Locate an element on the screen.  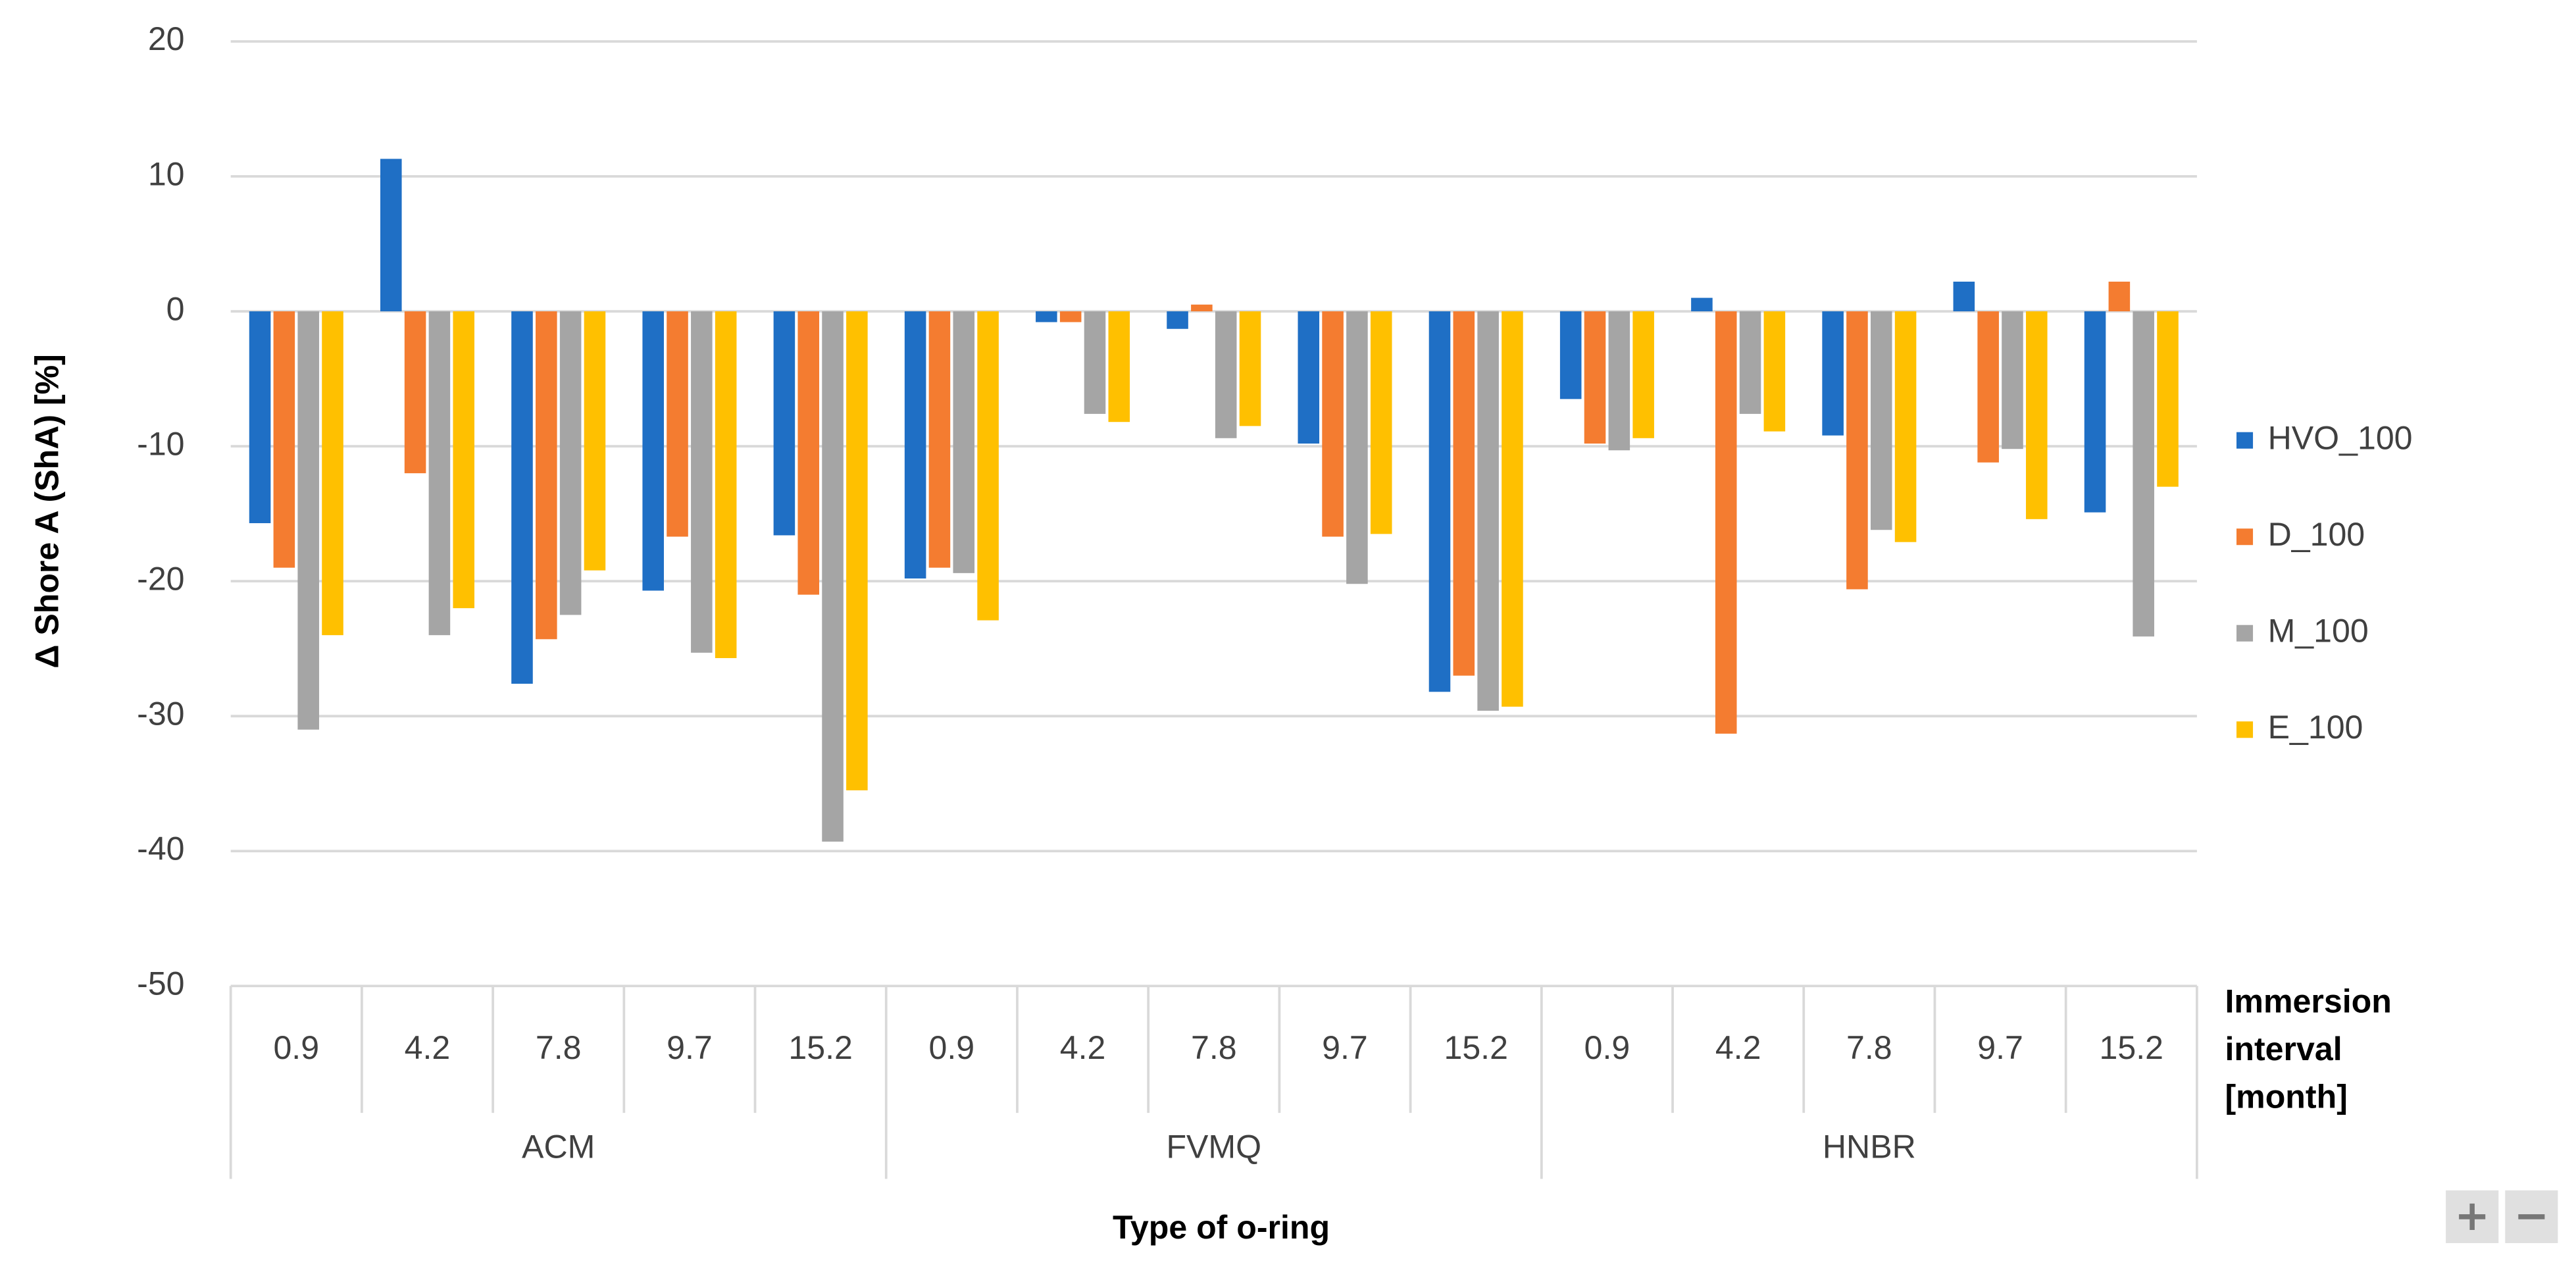
y-tick-label: -20 is located at coordinates (160, 578).